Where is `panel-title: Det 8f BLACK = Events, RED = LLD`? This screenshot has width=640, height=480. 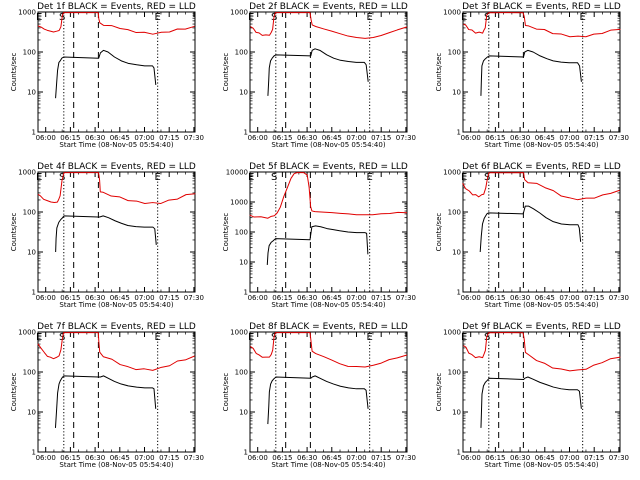 panel-title: Det 8f BLACK = Events, RED = LLD is located at coordinates (328, 327).